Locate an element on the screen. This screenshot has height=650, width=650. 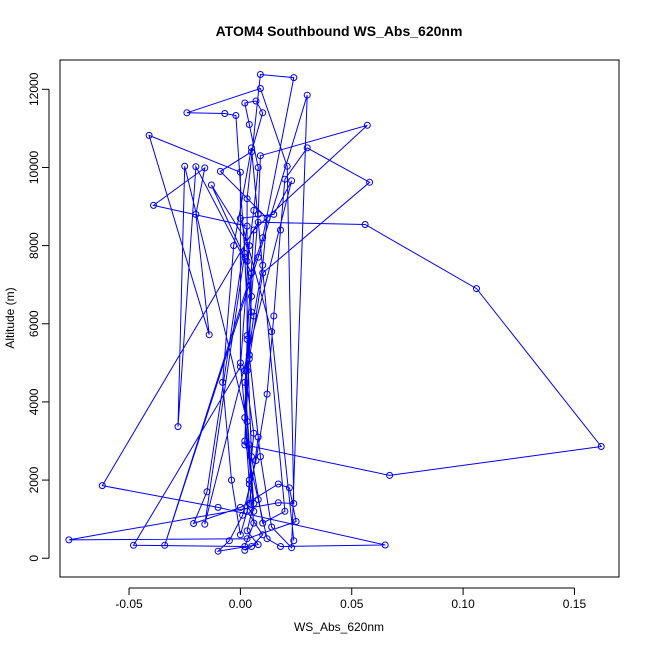
x-tick-label: 0.10 is located at coordinates (463, 604).